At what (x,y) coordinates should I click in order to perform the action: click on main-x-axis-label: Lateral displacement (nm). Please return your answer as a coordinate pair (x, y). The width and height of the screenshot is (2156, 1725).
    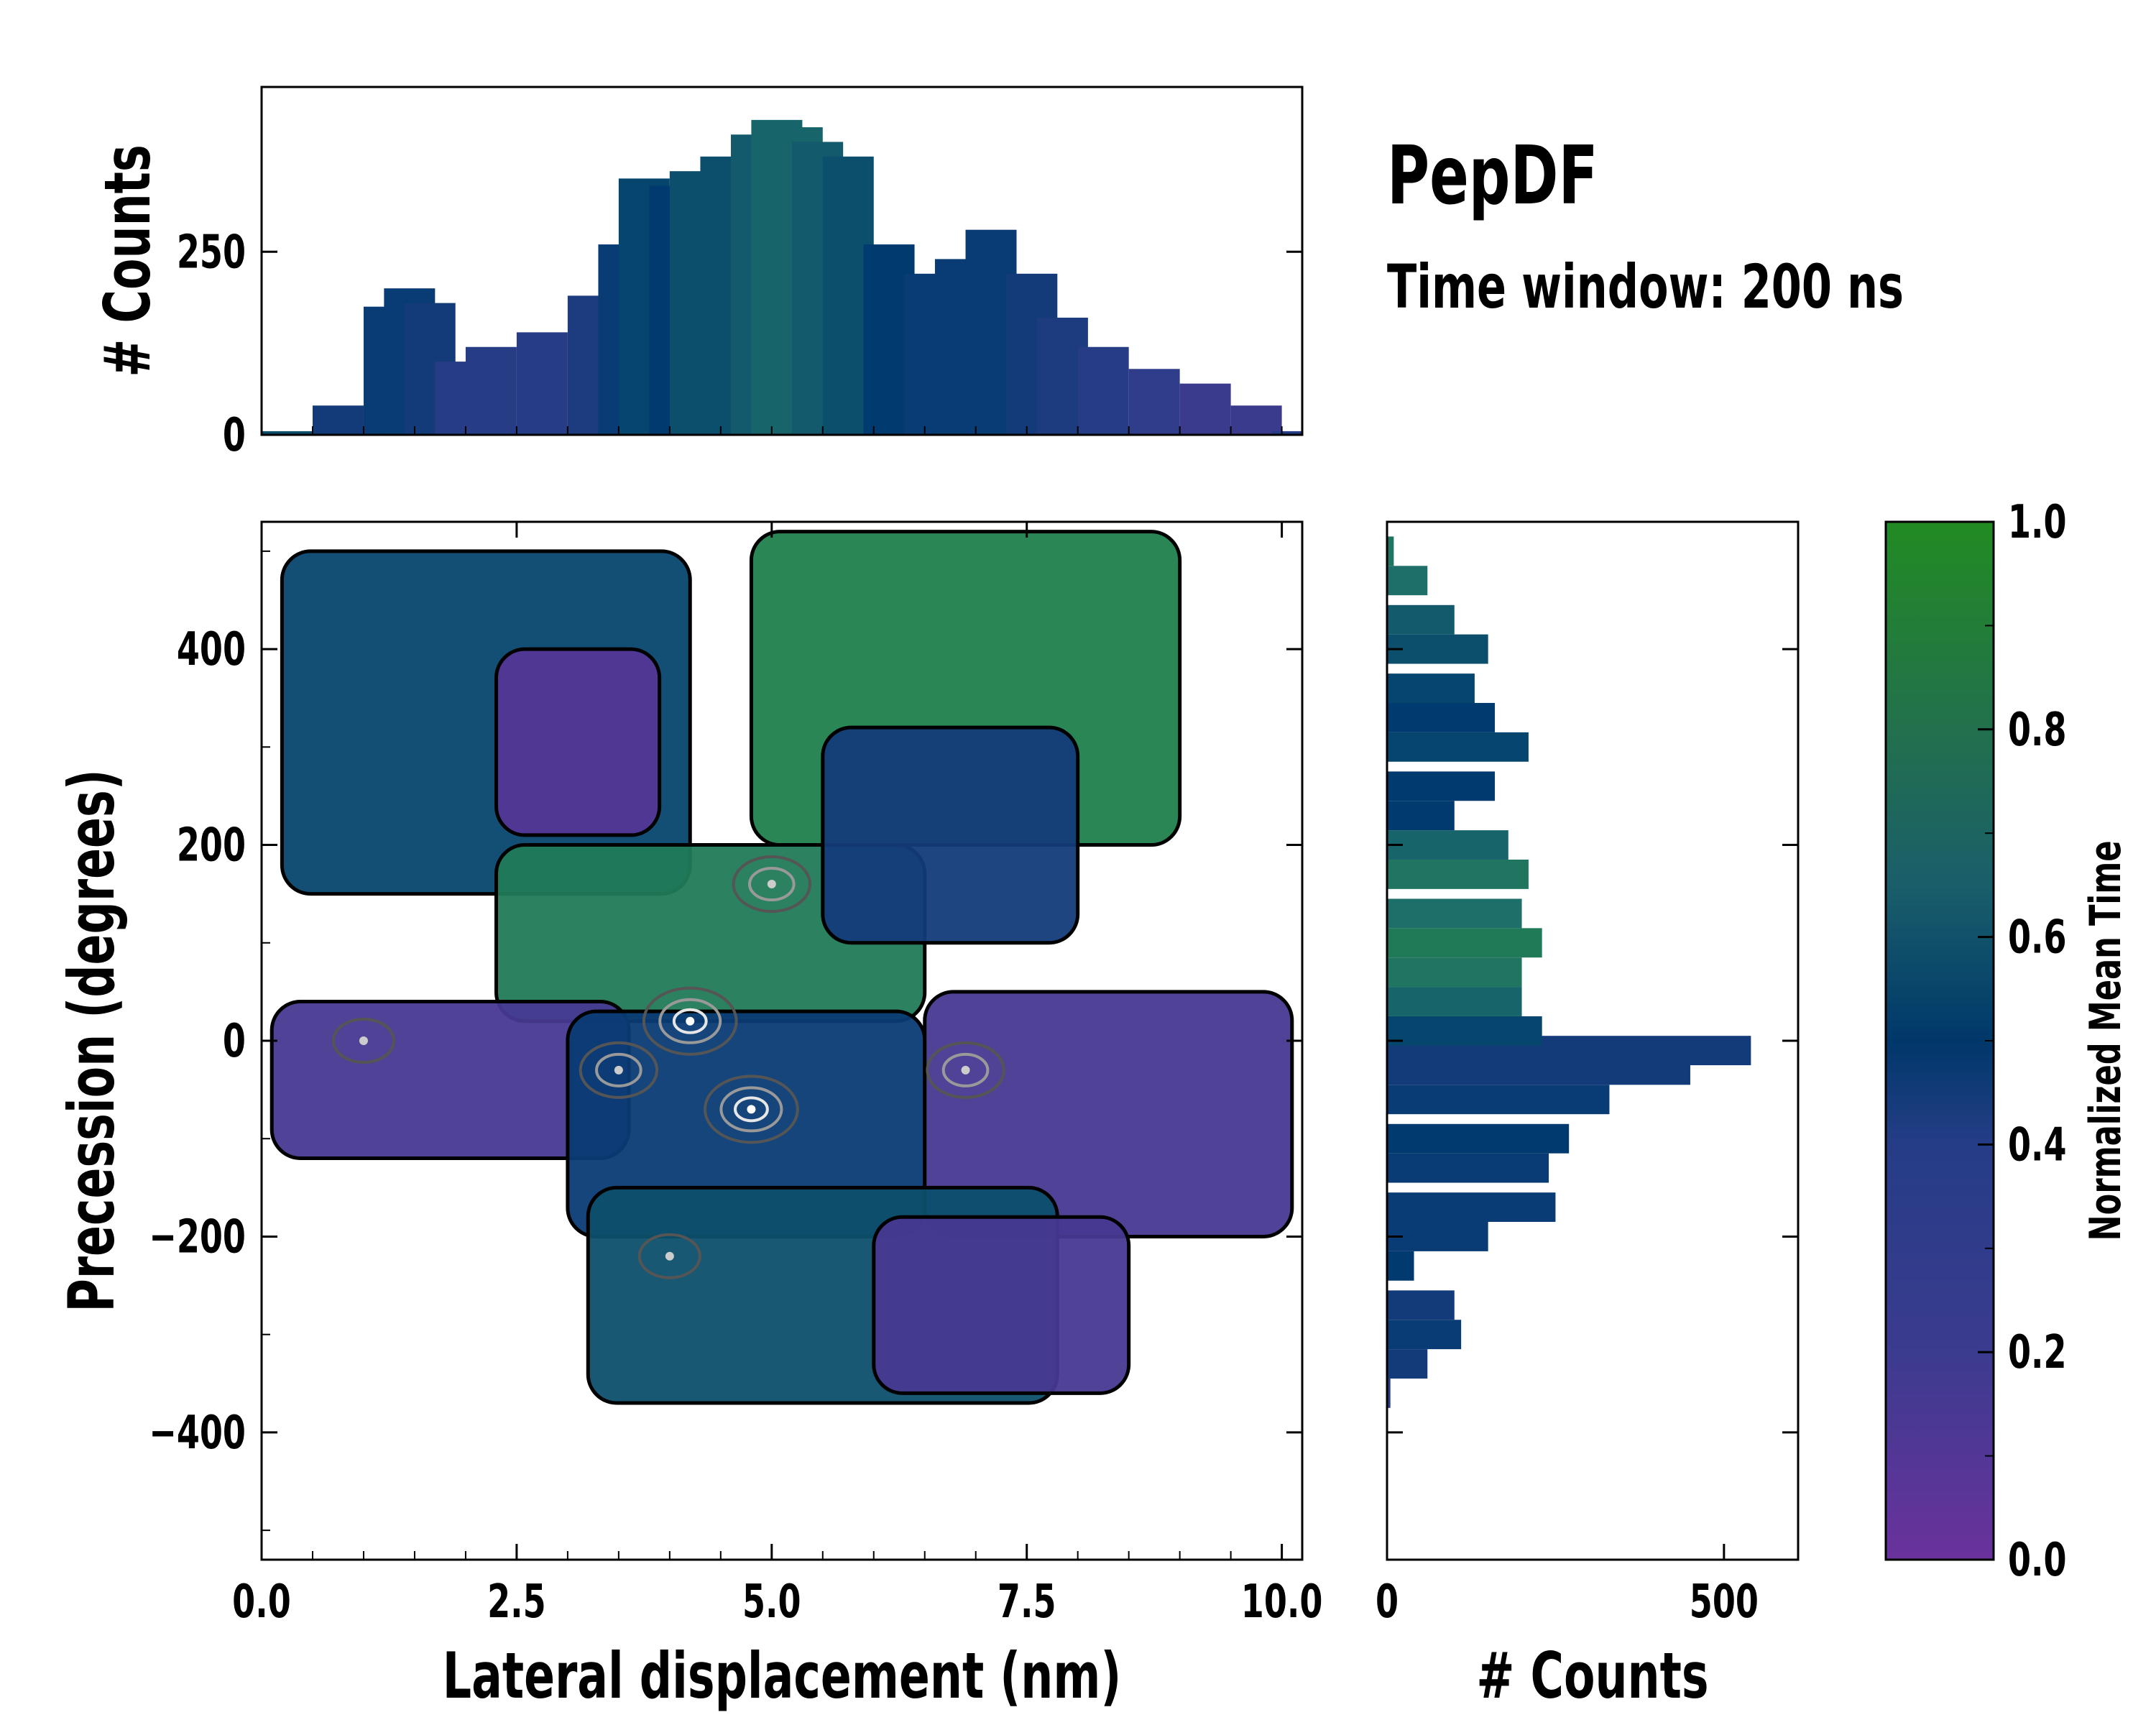
    Looking at the image, I should click on (782, 1677).